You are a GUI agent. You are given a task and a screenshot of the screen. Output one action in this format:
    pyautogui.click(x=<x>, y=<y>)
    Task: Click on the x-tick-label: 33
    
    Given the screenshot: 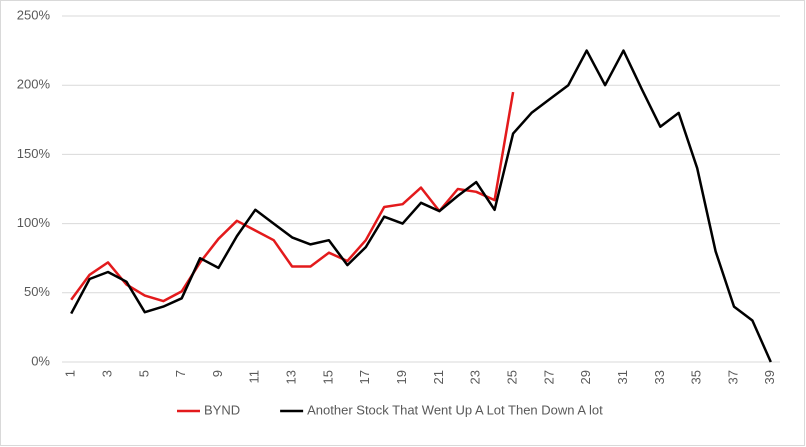 What is the action you would take?
    pyautogui.click(x=659, y=377)
    